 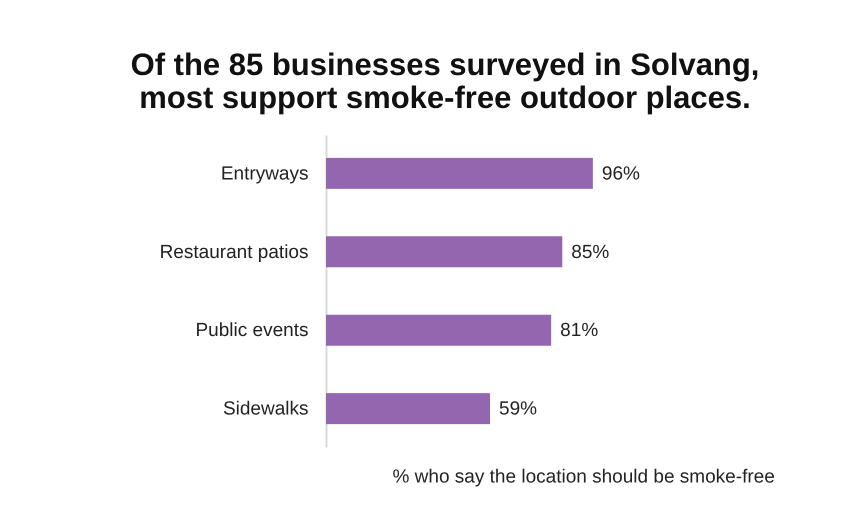 I want to click on data-label: 59%, so click(x=518, y=409).